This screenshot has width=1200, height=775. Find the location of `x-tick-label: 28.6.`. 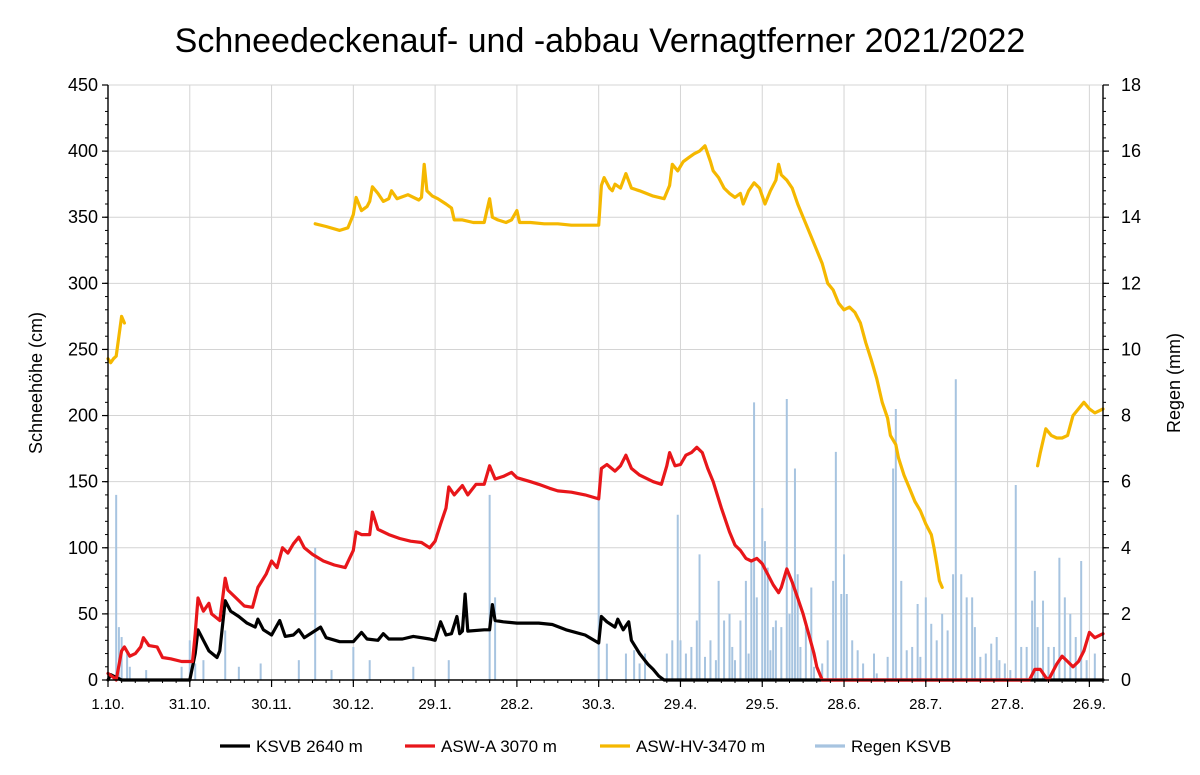

x-tick-label: 28.6. is located at coordinates (843, 704).